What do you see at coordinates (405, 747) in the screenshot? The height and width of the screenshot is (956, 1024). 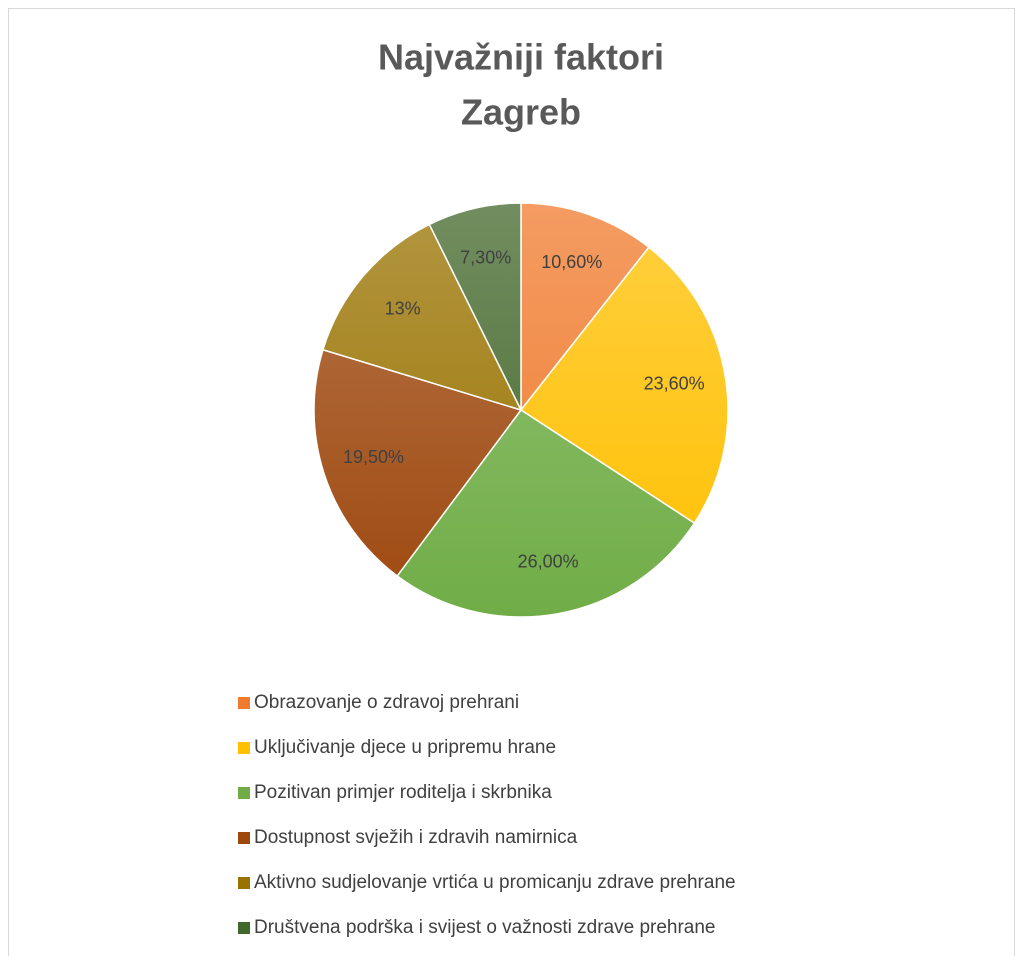 I see `legend-label: Uključivanje djece u pripremu hrane` at bounding box center [405, 747].